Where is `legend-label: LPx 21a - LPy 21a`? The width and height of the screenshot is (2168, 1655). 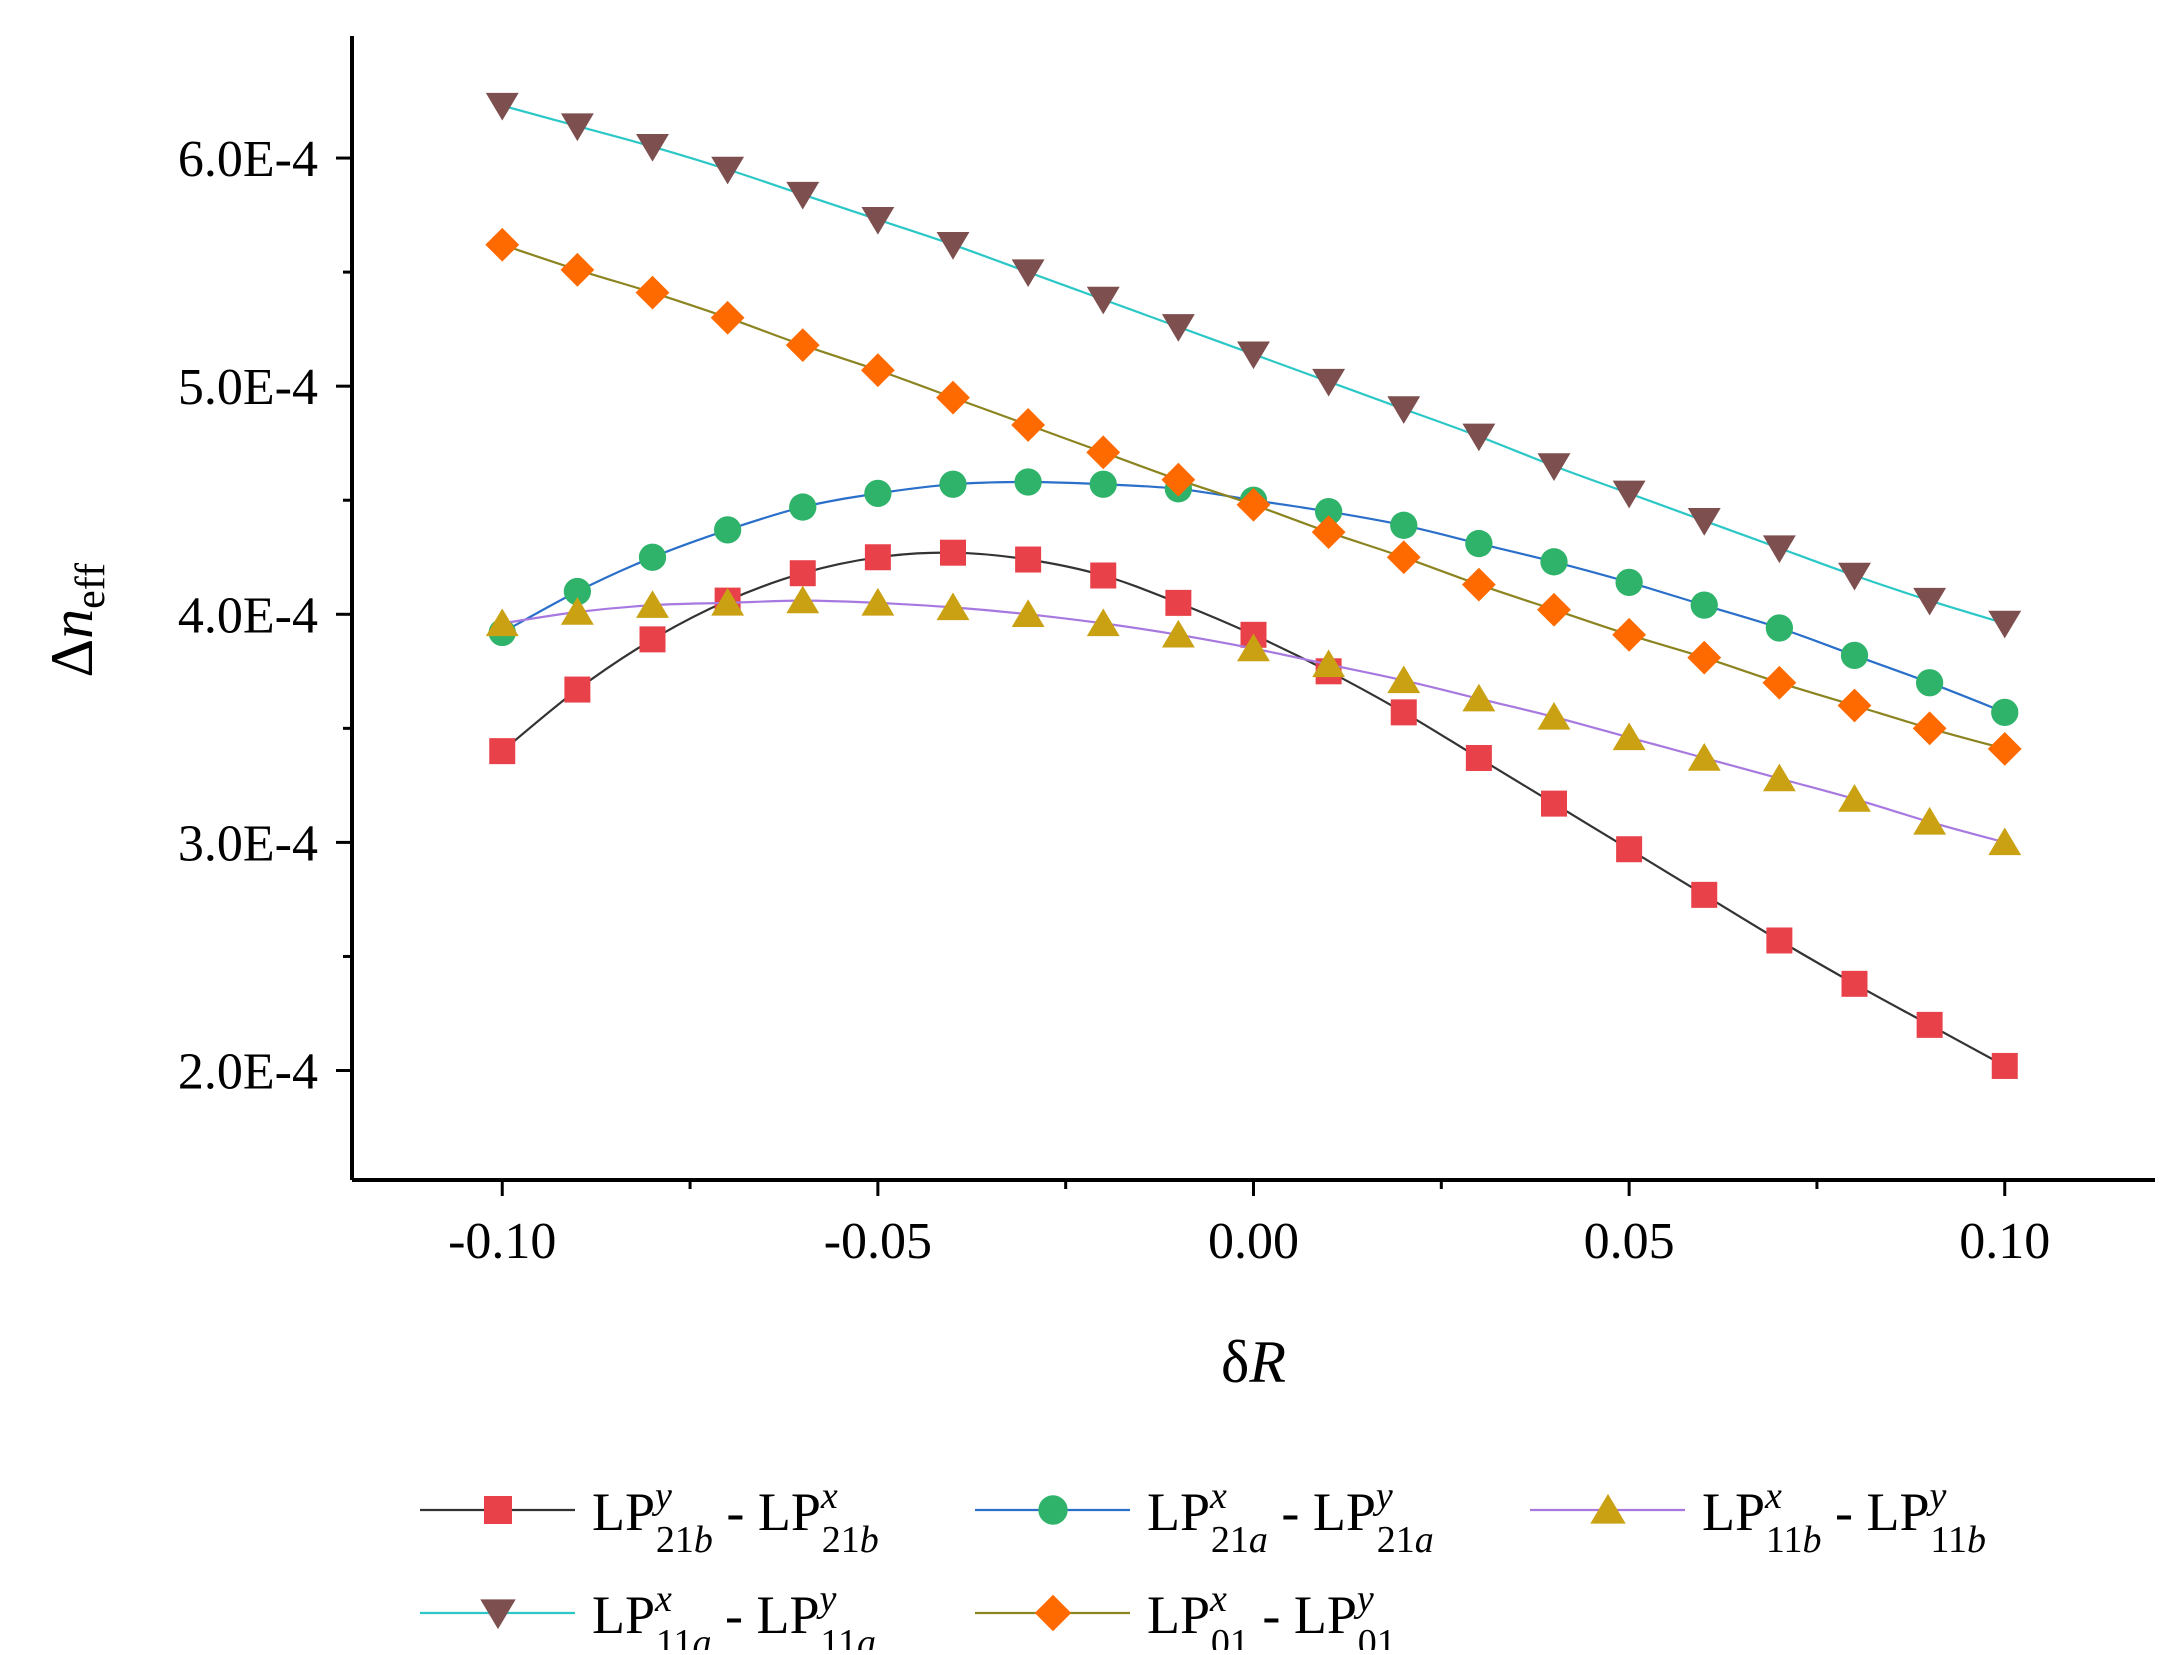
legend-label: LPx 21a - LPy 21a is located at coordinates (1290, 1518).